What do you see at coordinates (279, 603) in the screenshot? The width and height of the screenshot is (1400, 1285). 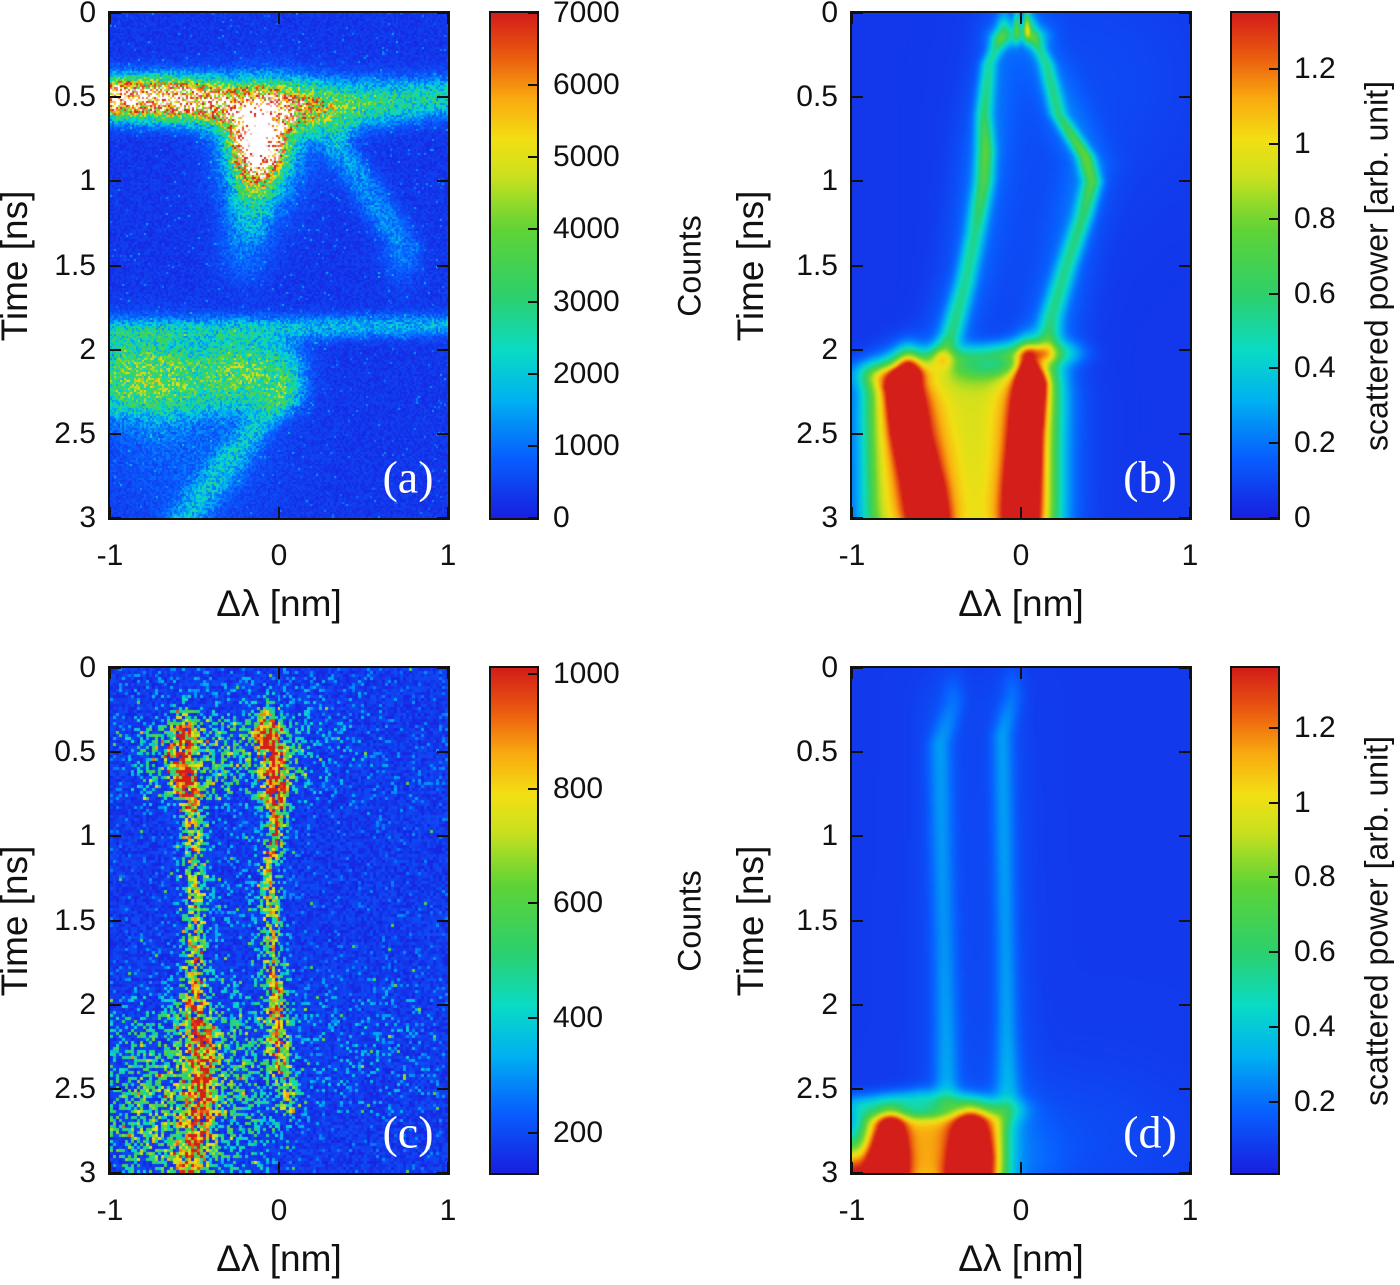 I see `x-axis-label-a: Δλ [nm]` at bounding box center [279, 603].